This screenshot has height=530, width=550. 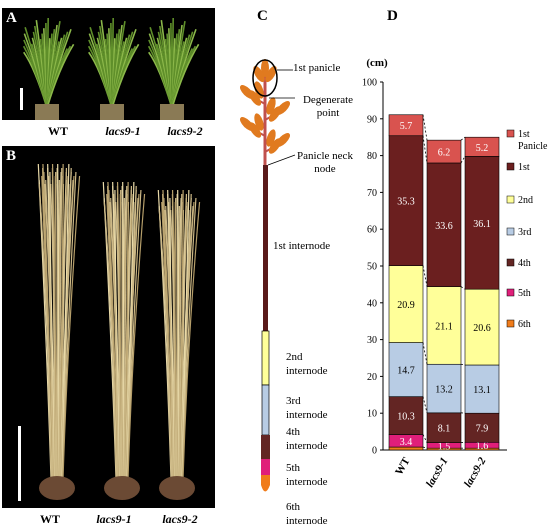 What do you see at coordinates (372, 303) in the screenshot?
I see `y-tick-label: 40` at bounding box center [372, 303].